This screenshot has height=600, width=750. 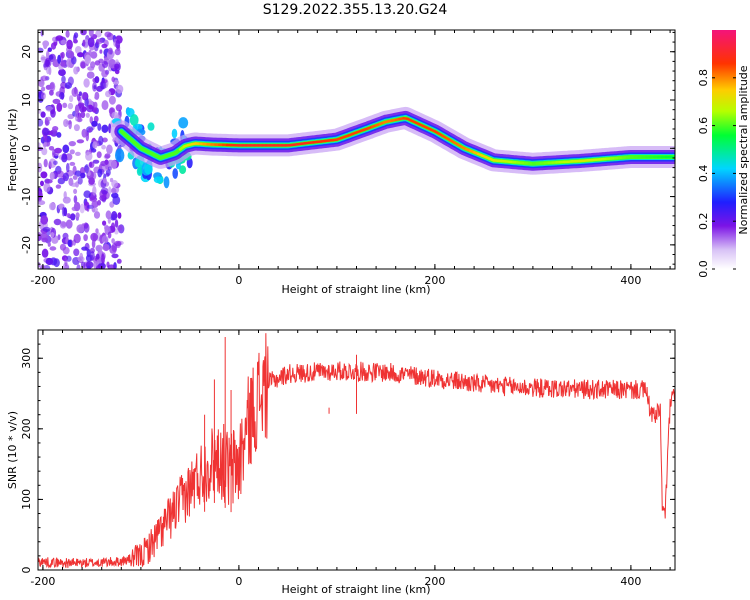 What do you see at coordinates (355, 10) in the screenshot?
I see `chart-title: S129.2022.355.13.20.G24` at bounding box center [355, 10].